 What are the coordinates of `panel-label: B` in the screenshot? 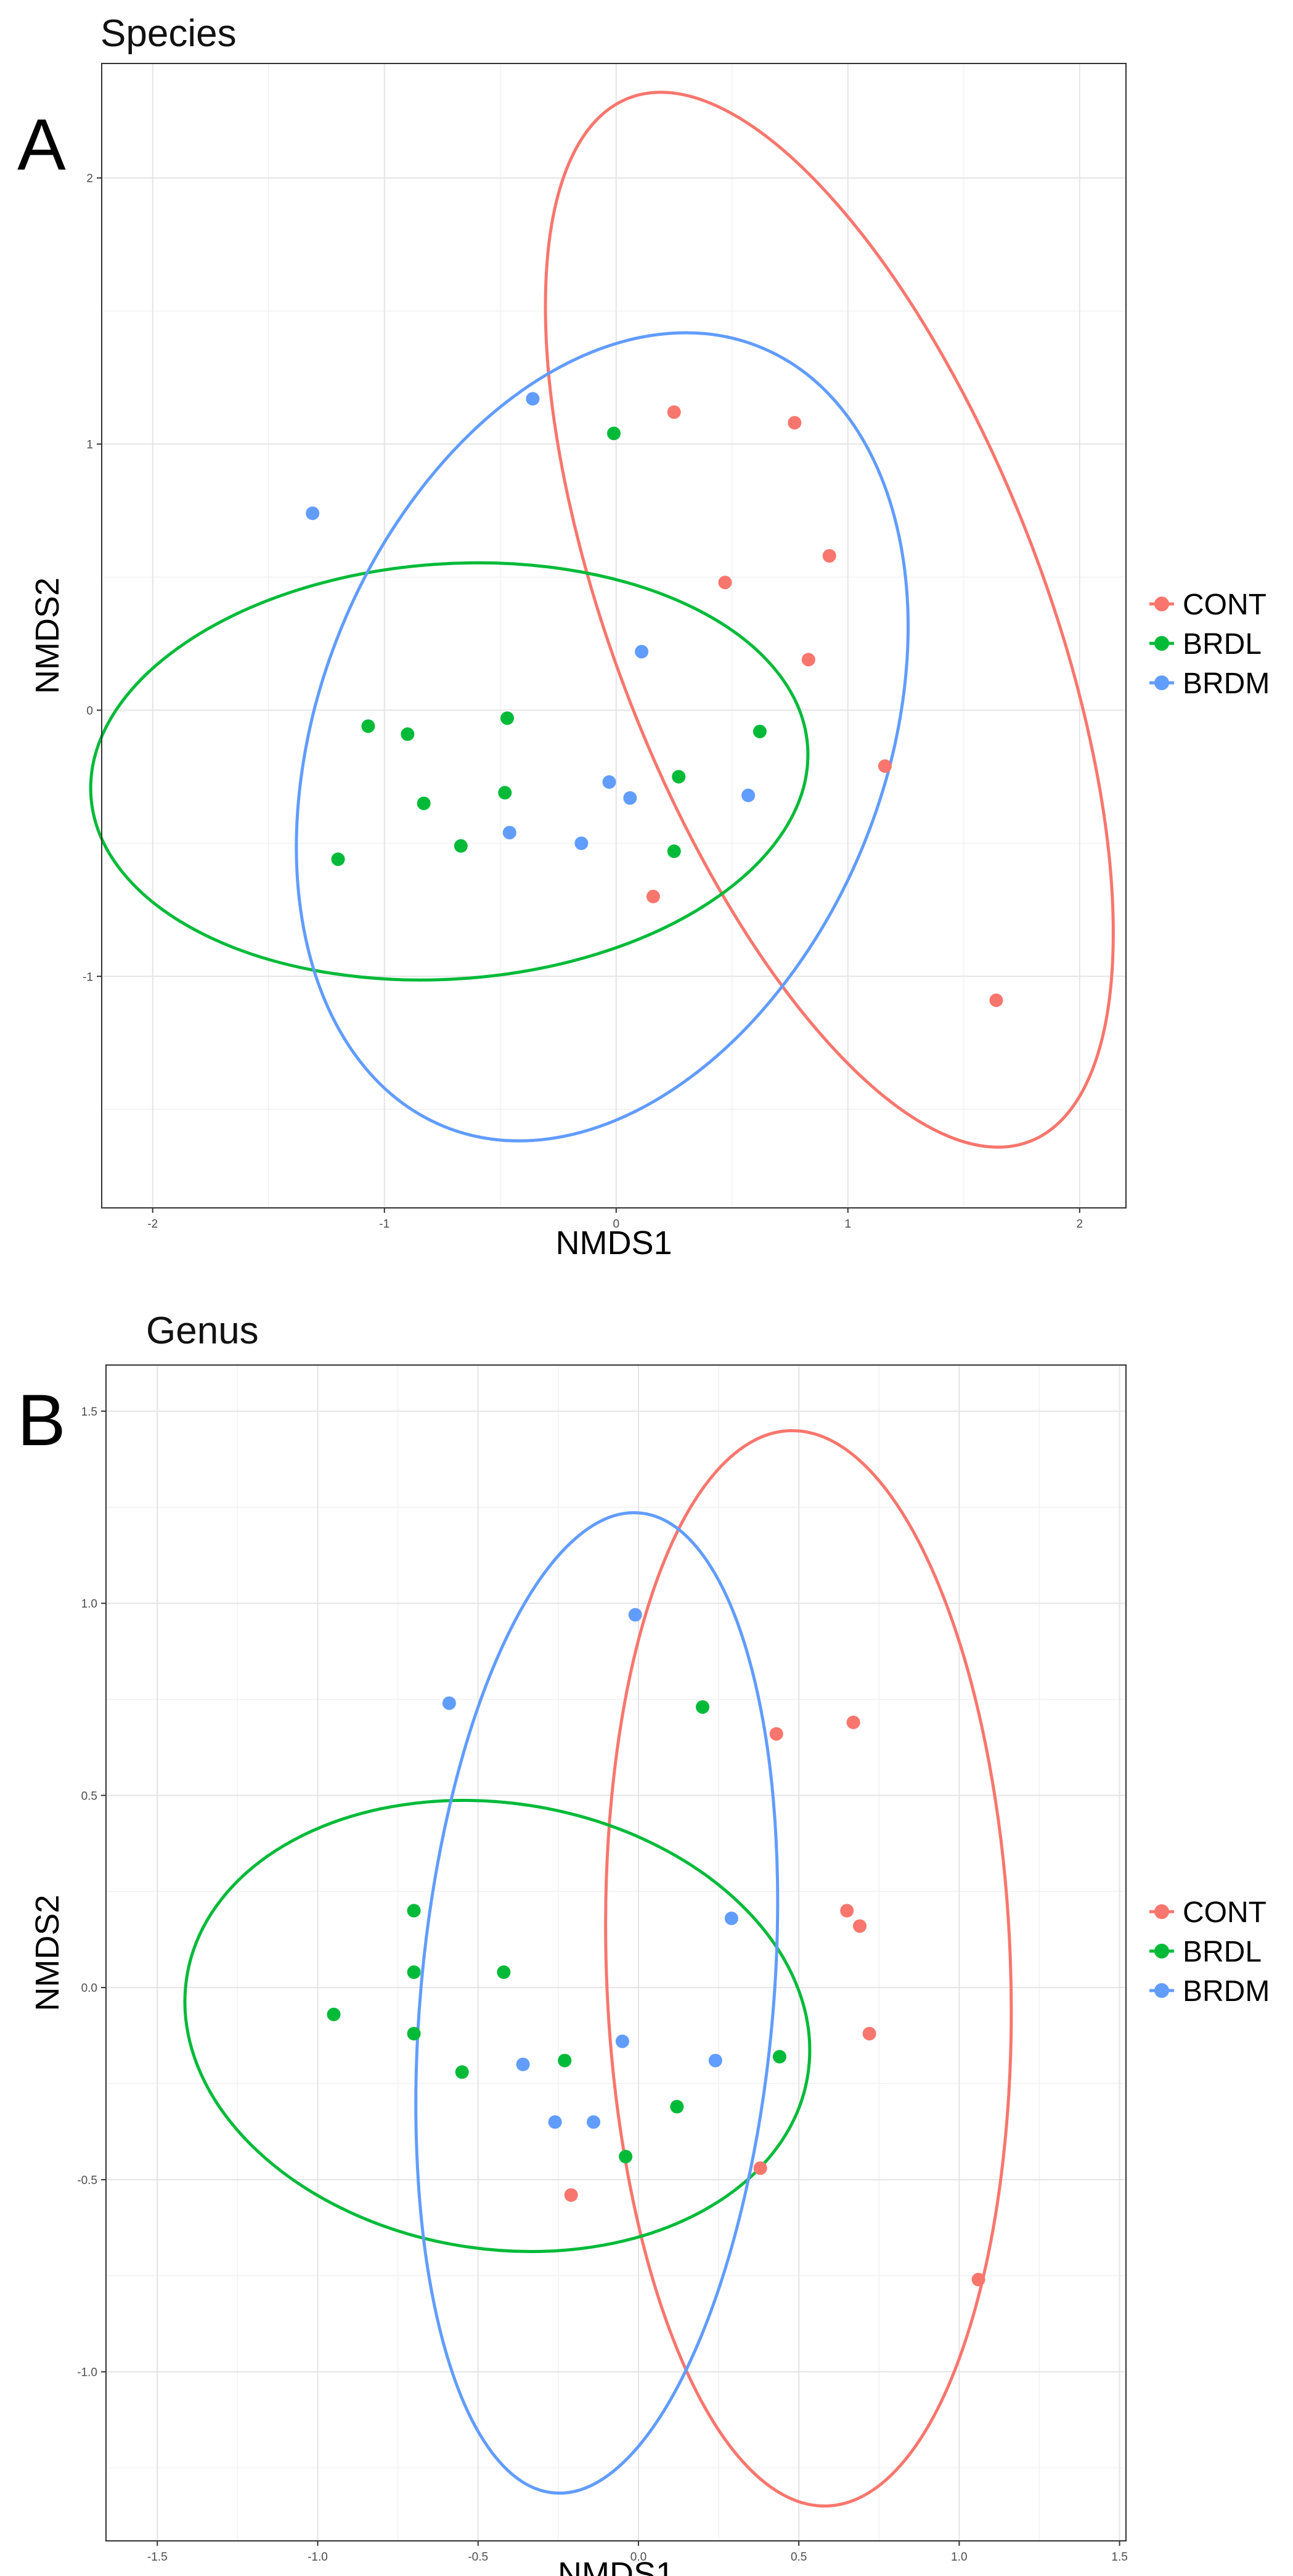 It's located at (41, 1420).